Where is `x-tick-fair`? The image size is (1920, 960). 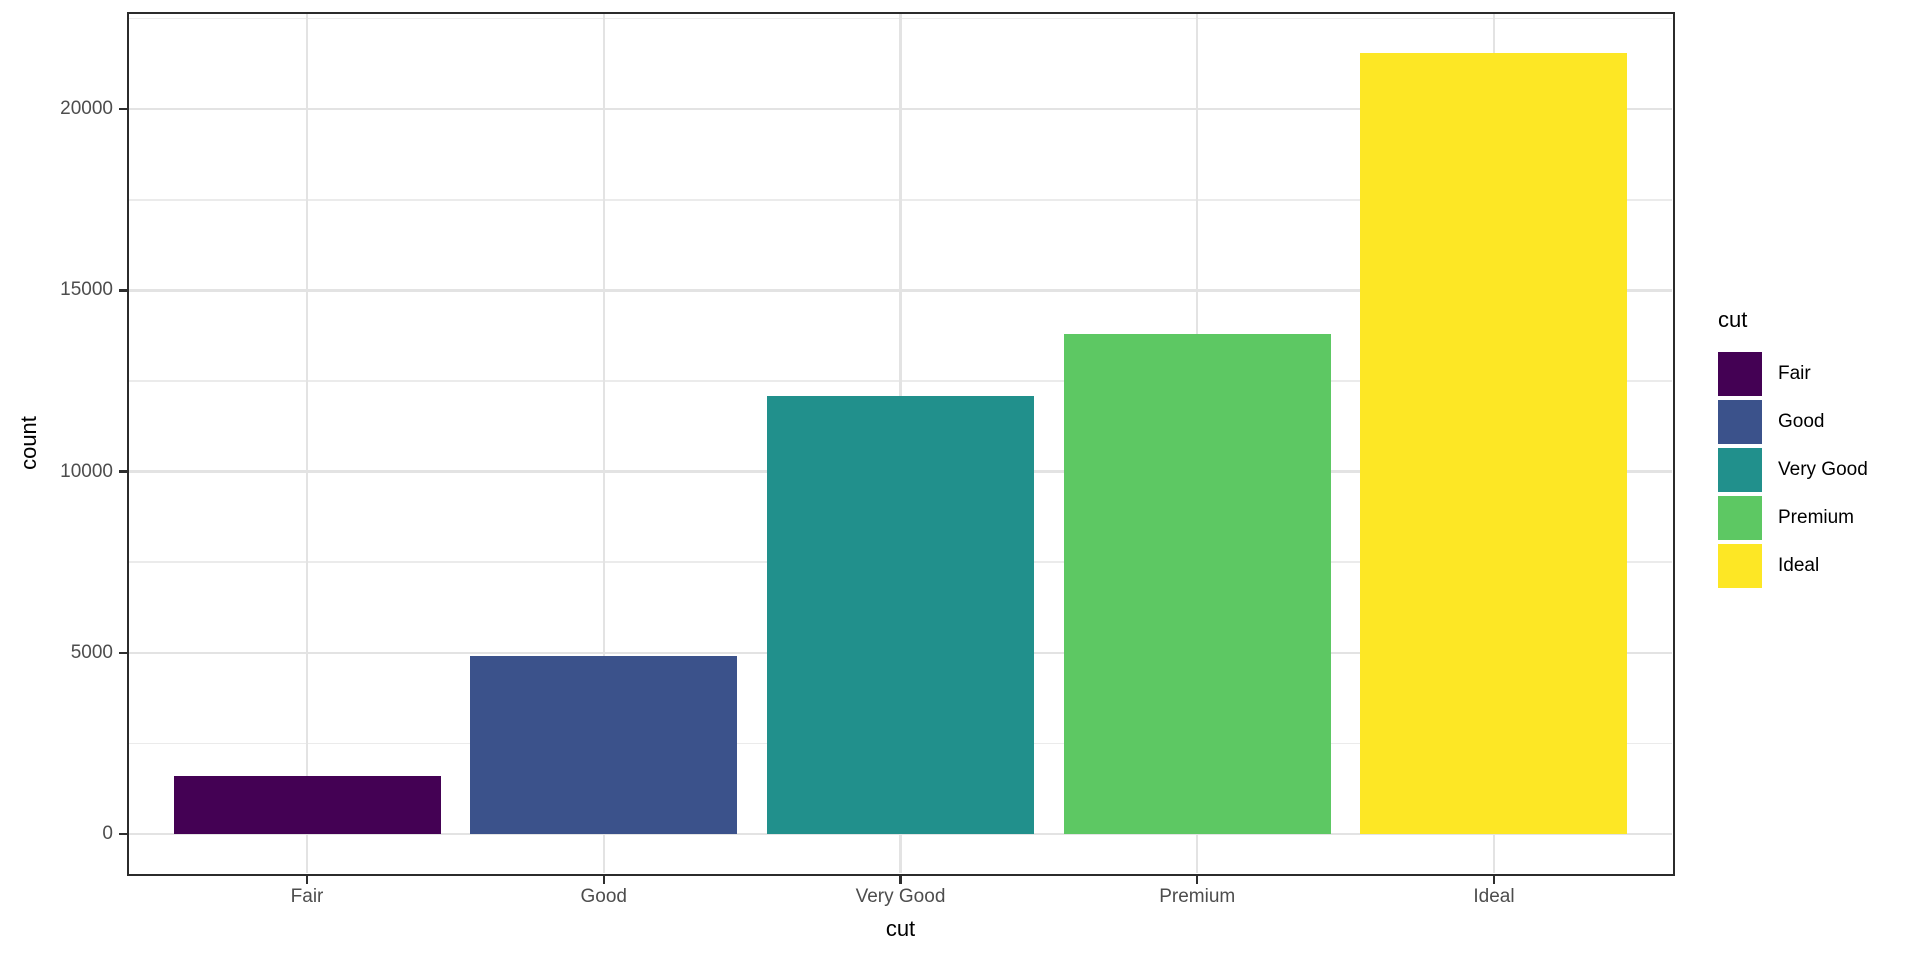
x-tick-fair is located at coordinates (307, 879).